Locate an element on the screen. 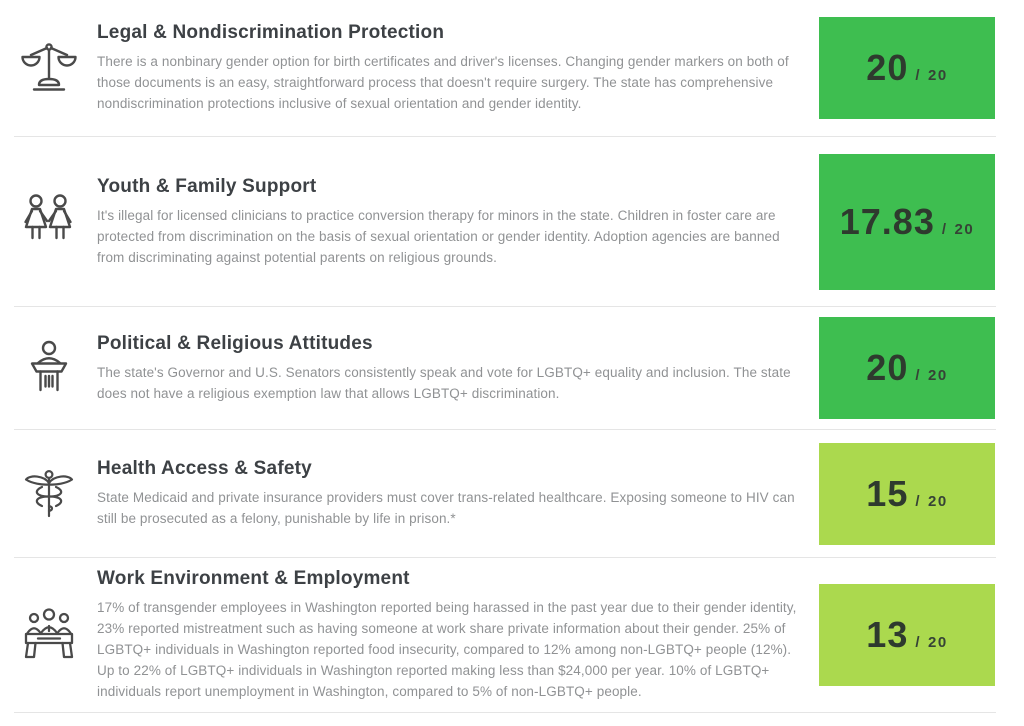  score-box: 13 / 20 is located at coordinates (907, 635).